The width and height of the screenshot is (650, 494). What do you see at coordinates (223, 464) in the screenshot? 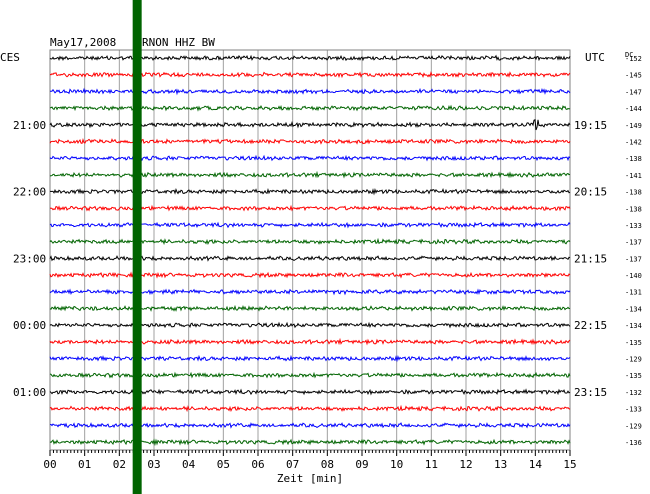
I see `x-tick-label: 05` at bounding box center [223, 464].